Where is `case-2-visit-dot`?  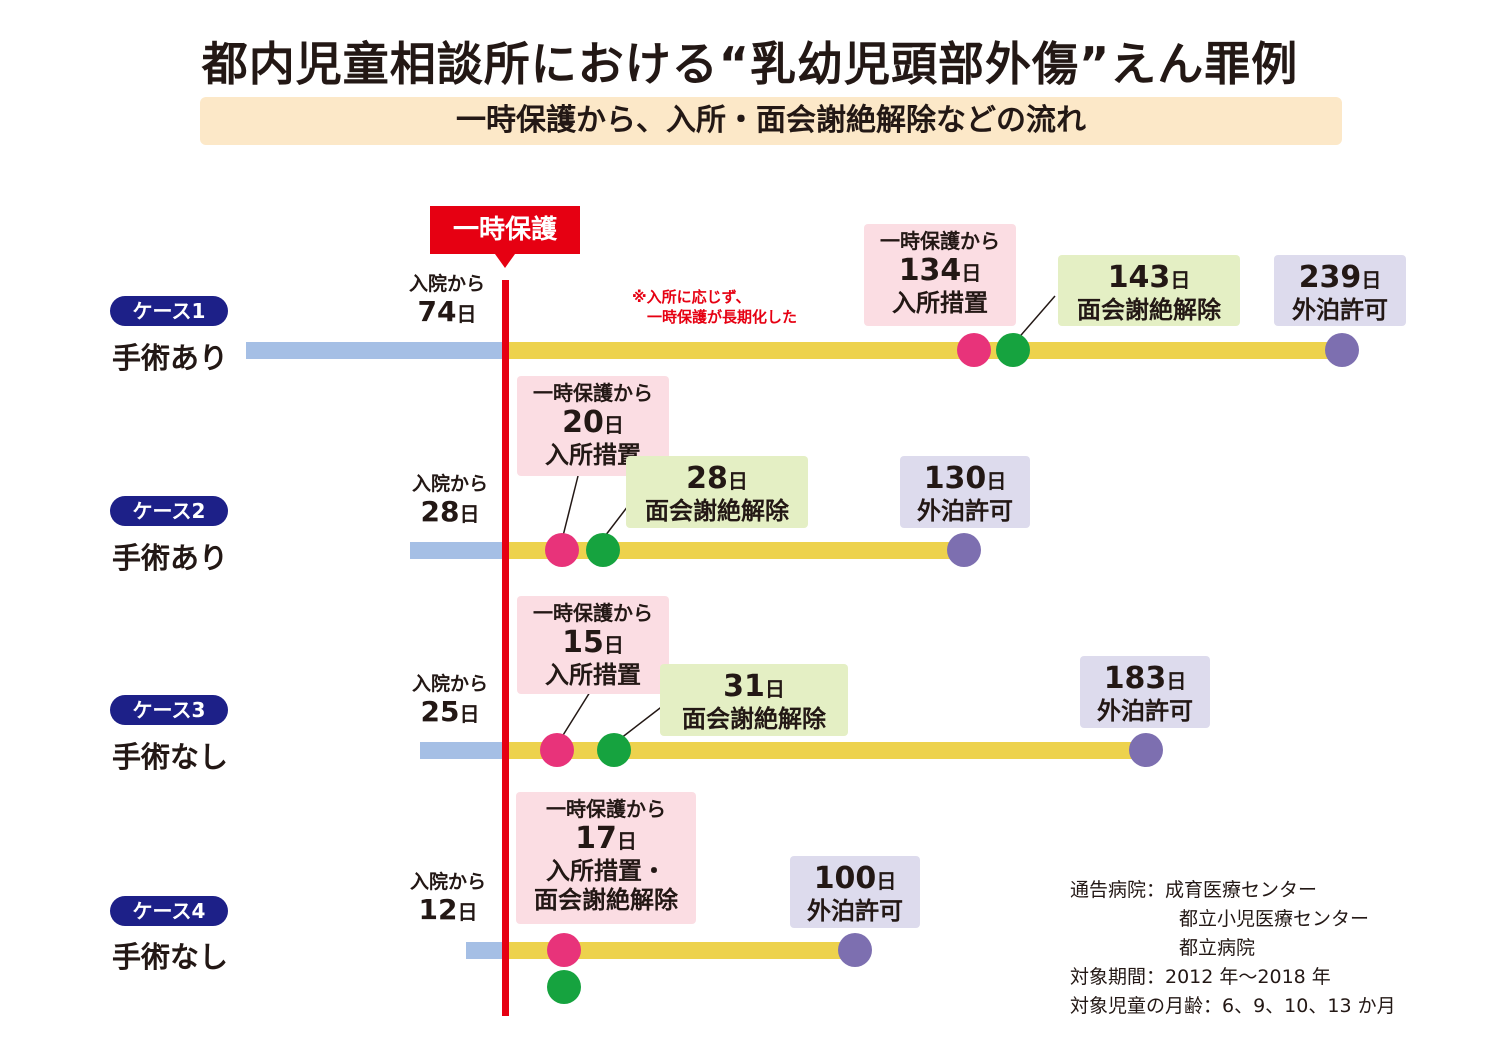
case-2-visit-dot is located at coordinates (603, 550).